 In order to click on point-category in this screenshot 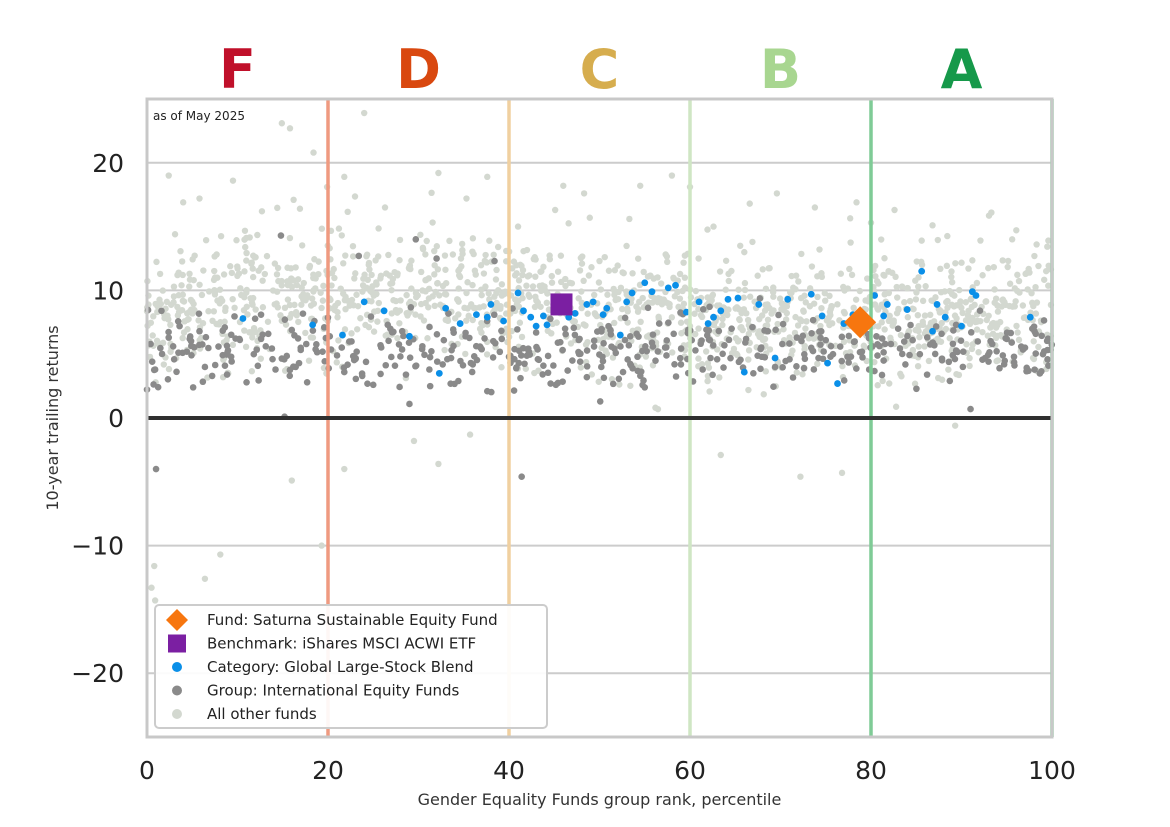, I will do `click(675, 285)`.